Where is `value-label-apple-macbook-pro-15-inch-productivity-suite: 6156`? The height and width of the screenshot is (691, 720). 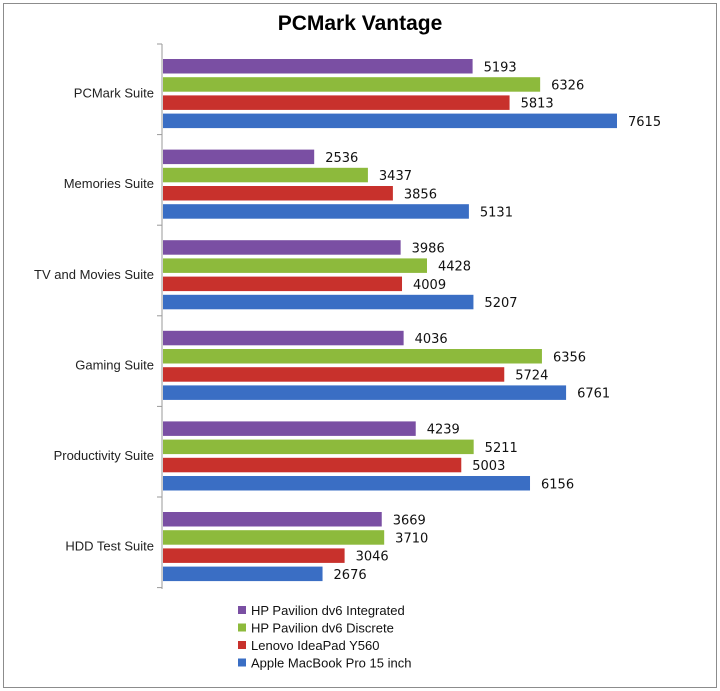
value-label-apple-macbook-pro-15-inch-productivity-suite: 6156 is located at coordinates (557, 484).